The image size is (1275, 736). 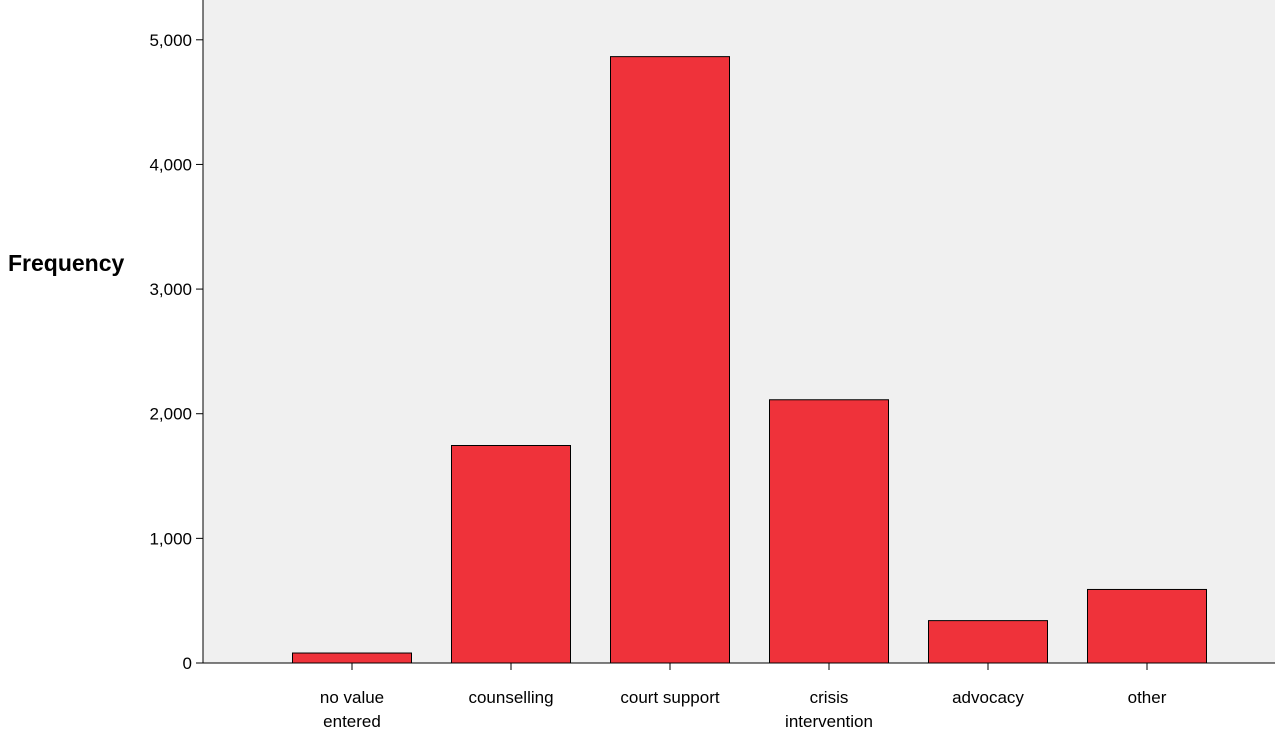 I want to click on x-tick-label: other, so click(x=1147, y=697).